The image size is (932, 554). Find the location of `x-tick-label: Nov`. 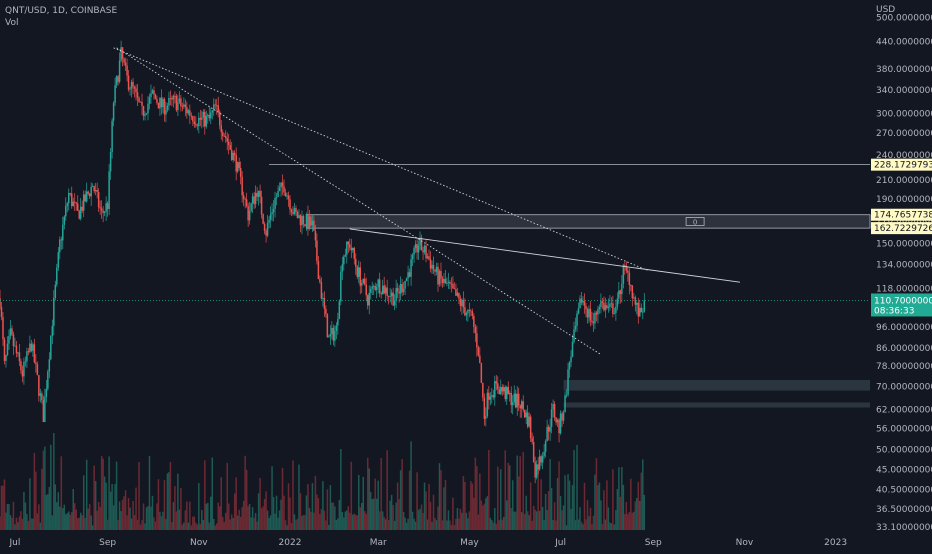

x-tick-label: Nov is located at coordinates (745, 543).